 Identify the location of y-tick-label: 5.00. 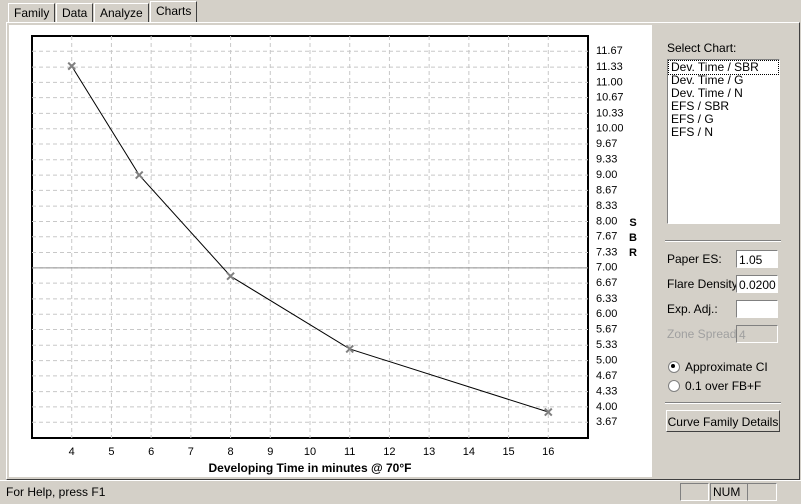
(606, 360).